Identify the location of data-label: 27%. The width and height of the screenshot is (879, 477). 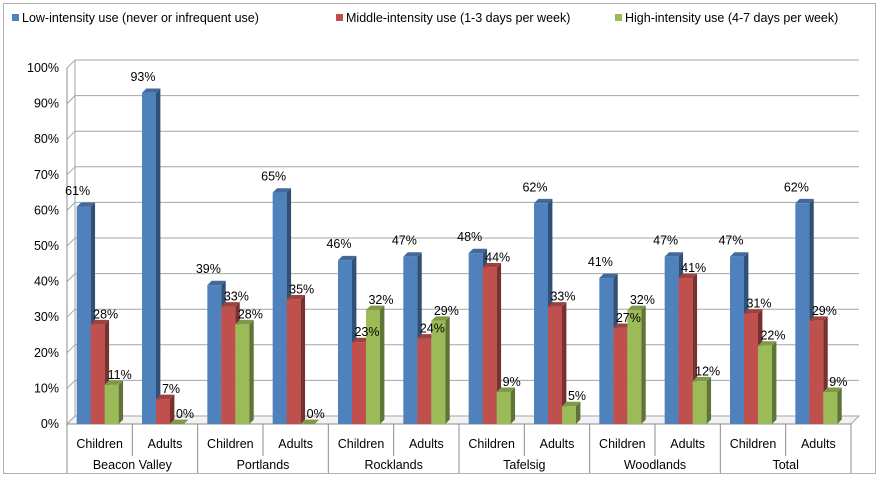
(628, 318).